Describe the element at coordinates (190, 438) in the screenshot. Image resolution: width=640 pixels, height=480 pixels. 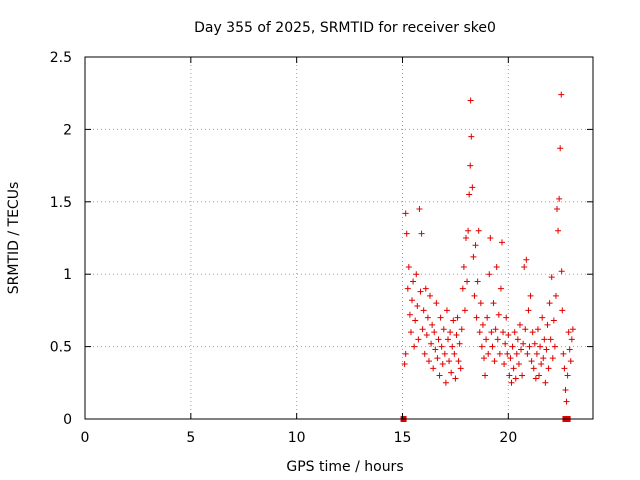
I see `x-tick-label: 5` at that location.